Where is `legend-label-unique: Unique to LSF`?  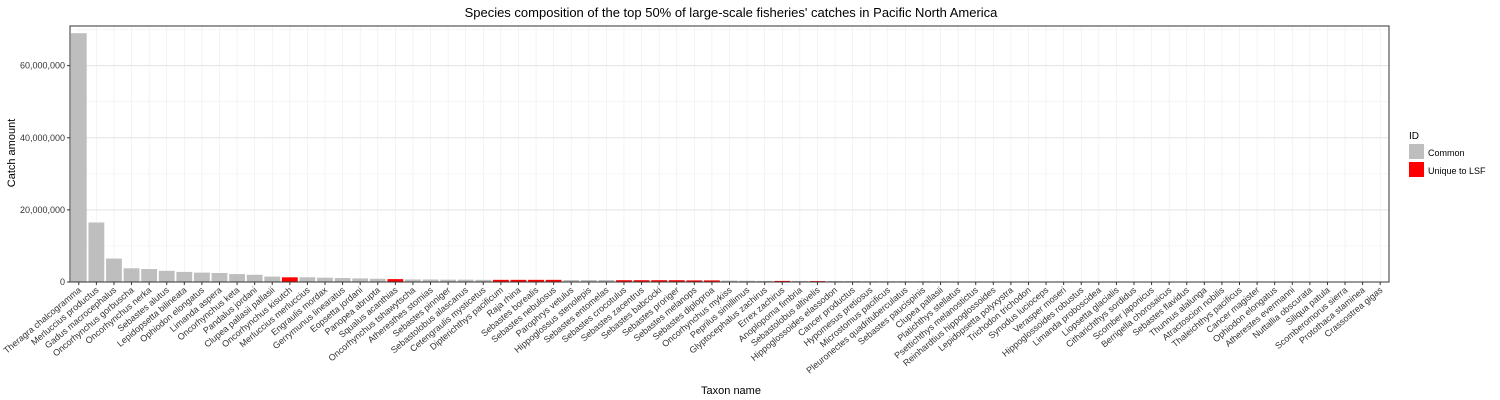 legend-label-unique: Unique to LSF is located at coordinates (1457, 171).